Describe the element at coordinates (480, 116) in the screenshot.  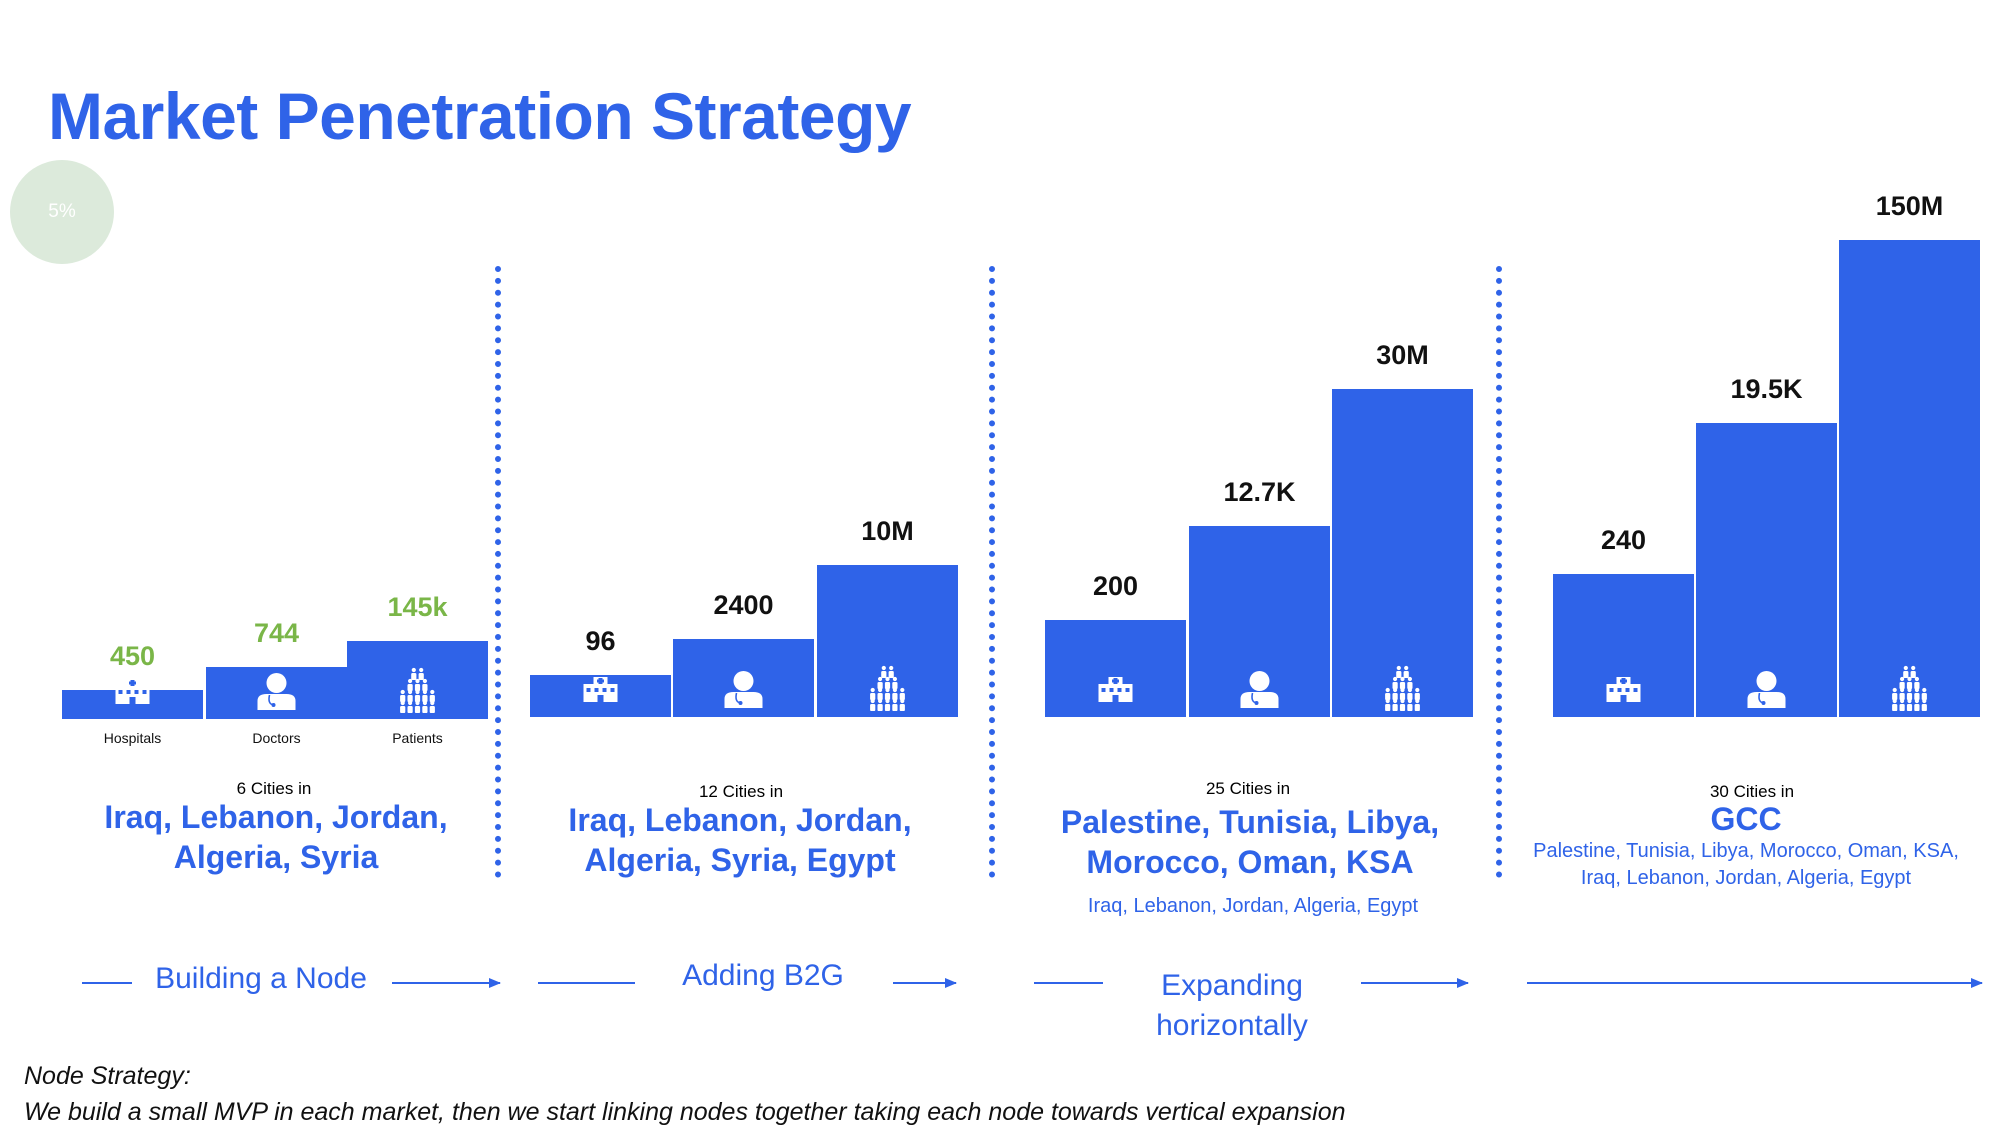
I see `page-title: Market Penetration Strategy` at that location.